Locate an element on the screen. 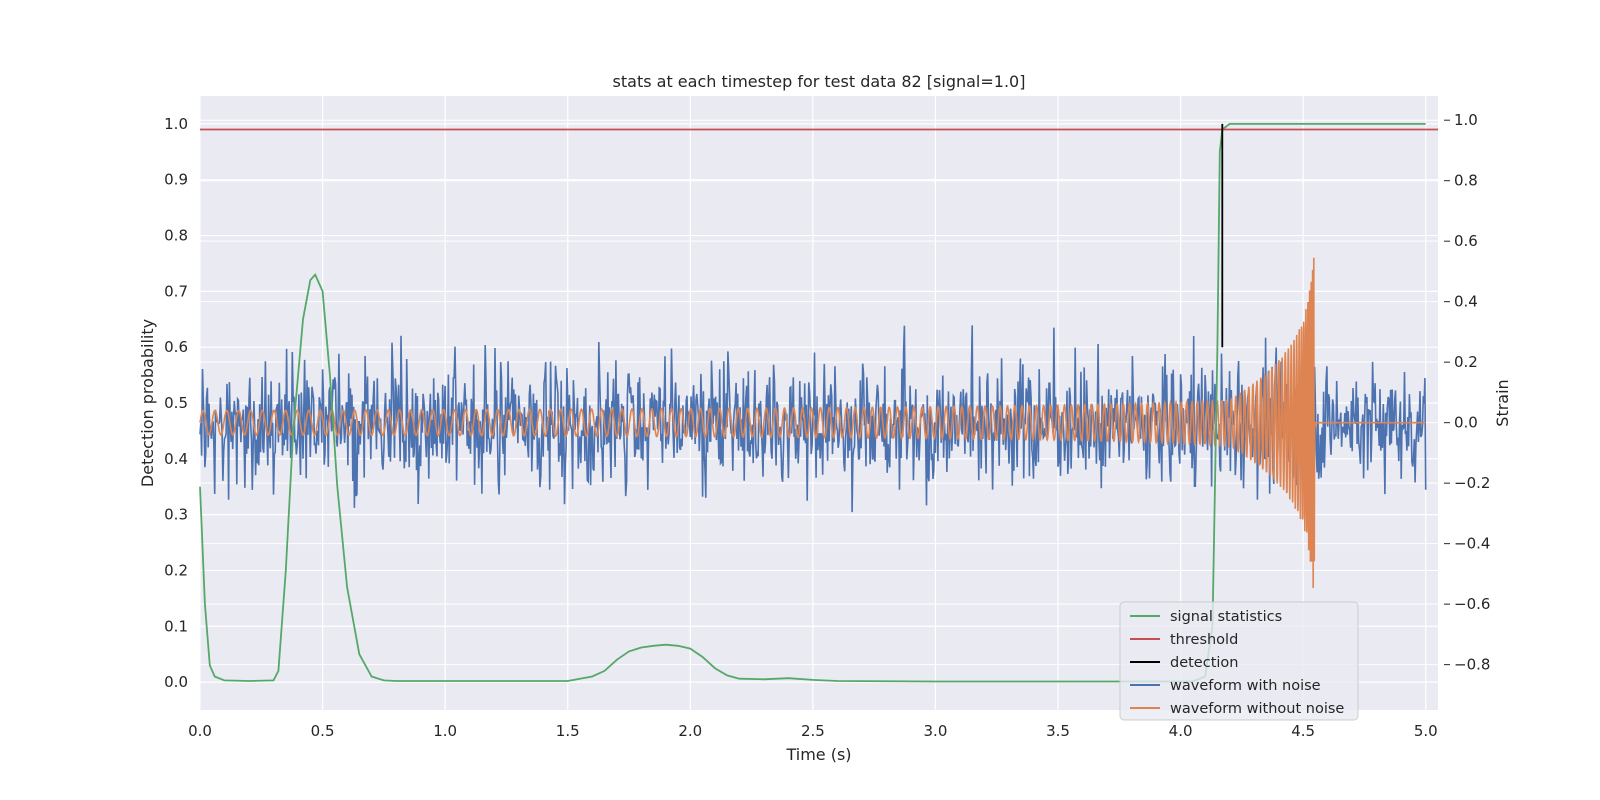 Image resolution: width=1600 pixels, height=800 pixels. y-left-ticks: 0.0 0.1 0.2 0.3 0.4 0.5 0.6 0.7 0.8 0.9 1.0 is located at coordinates (176, 403).